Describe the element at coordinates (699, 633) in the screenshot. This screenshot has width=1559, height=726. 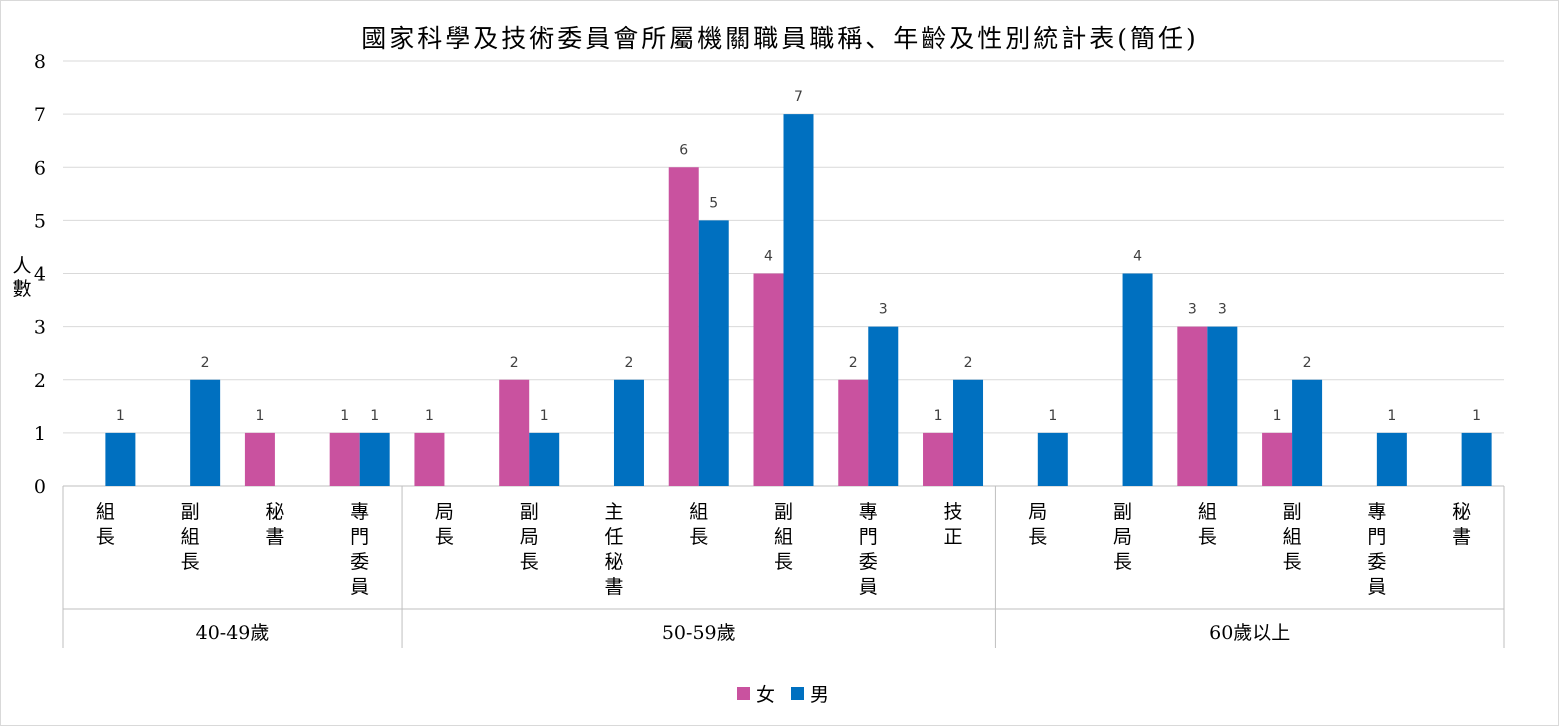
I see `x-group-label: 50-59歲` at that location.